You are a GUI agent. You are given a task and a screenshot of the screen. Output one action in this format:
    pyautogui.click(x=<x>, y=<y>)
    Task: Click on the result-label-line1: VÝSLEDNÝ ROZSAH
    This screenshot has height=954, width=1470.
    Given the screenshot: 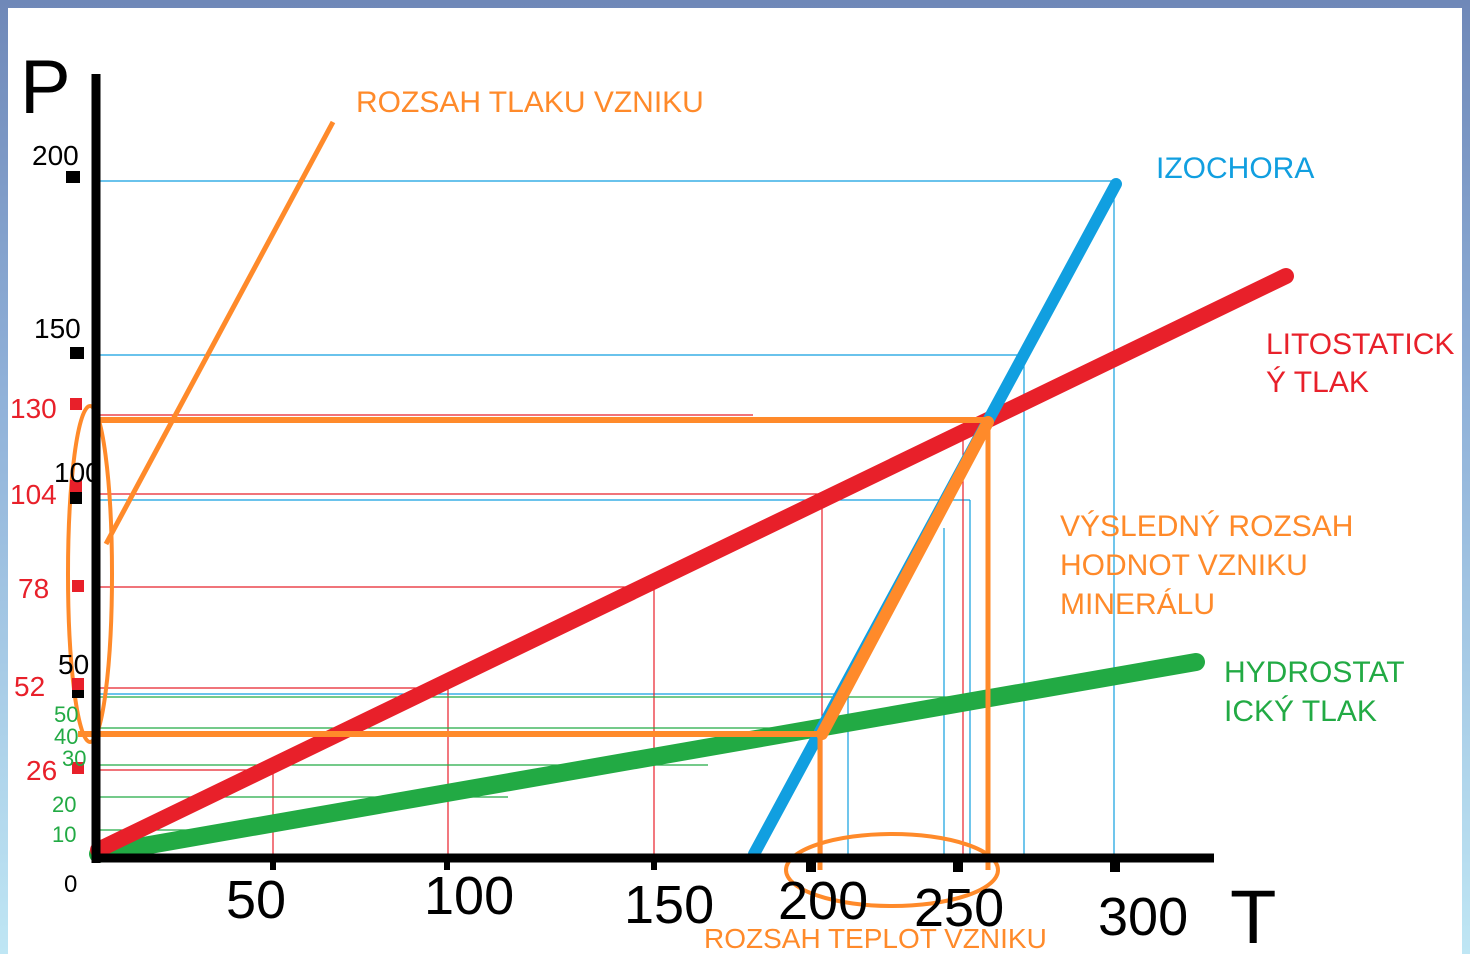 What is the action you would take?
    pyautogui.click(x=1206, y=526)
    